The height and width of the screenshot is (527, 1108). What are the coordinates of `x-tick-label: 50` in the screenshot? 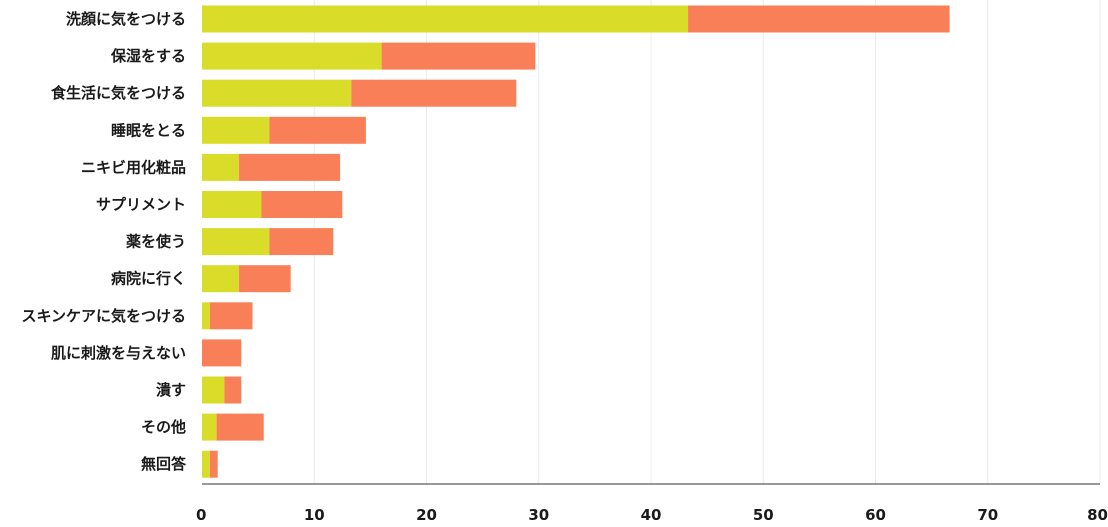 It's located at (763, 515).